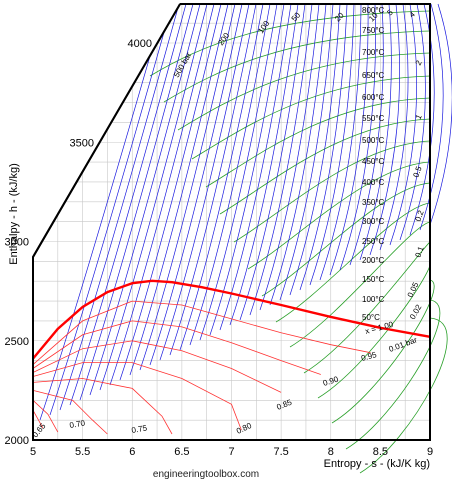 Image resolution: width=452 pixels, height=489 pixels. What do you see at coordinates (373, 260) in the screenshot?
I see `isotherm-label: 200°C` at bounding box center [373, 260].